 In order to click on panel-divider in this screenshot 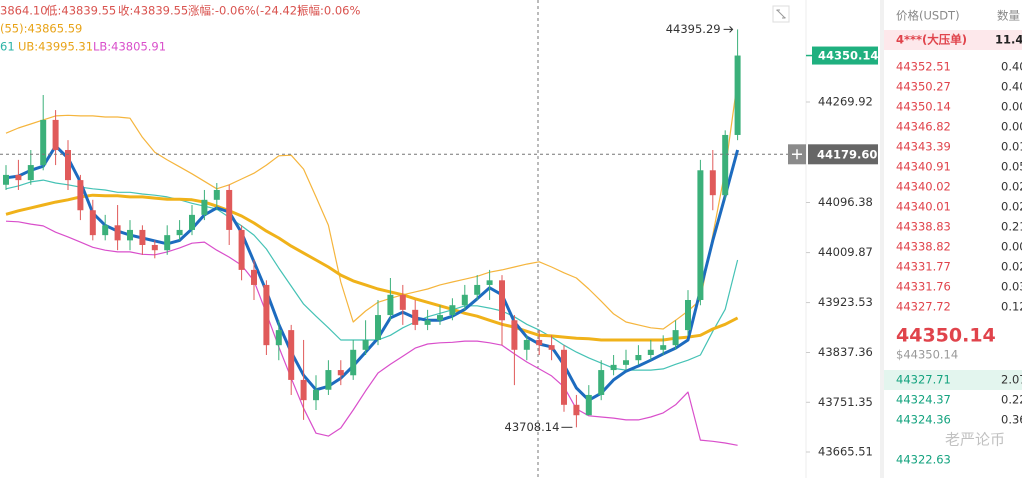, I will do `click(882, 239)`.